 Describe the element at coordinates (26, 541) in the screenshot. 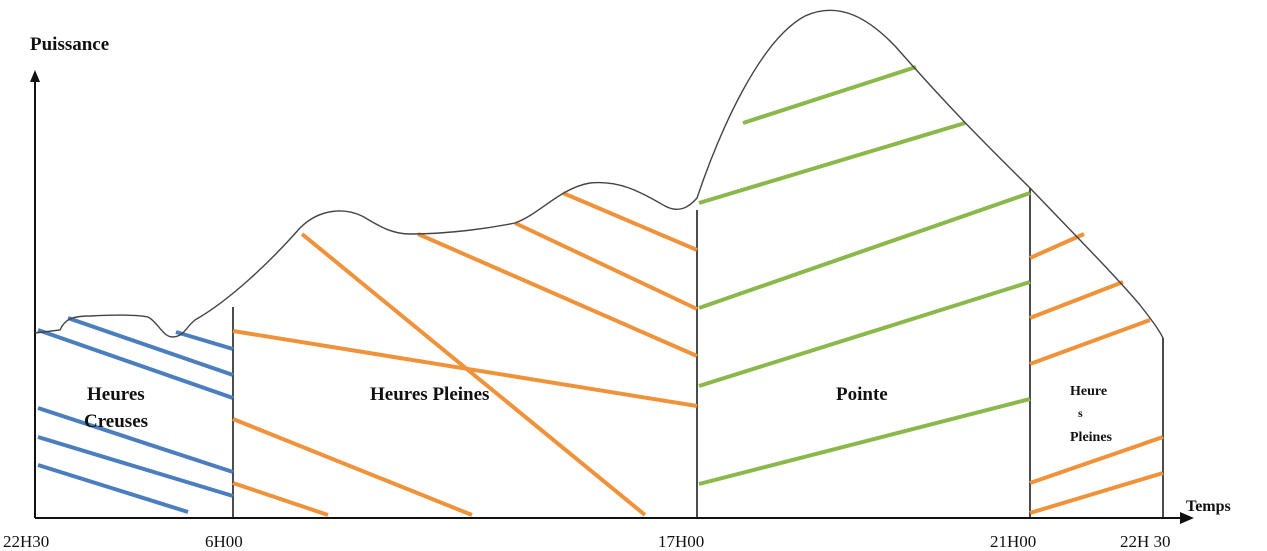

I see `tick-label: 22H30` at that location.